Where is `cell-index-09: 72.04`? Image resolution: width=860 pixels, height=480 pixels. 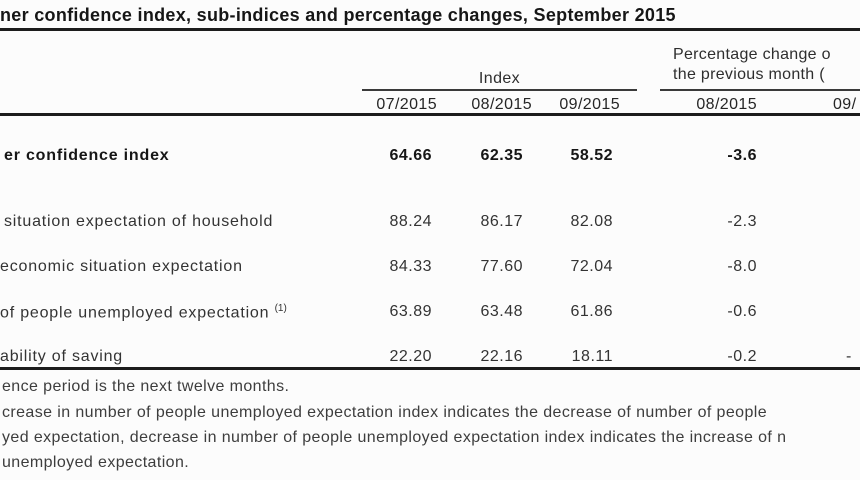
cell-index-09: 72.04 is located at coordinates (591, 266).